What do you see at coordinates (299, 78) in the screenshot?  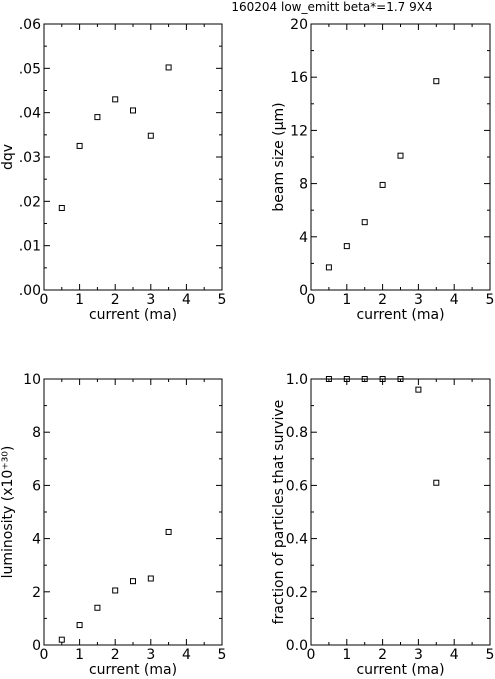 I see `y-tick-label: 16` at bounding box center [299, 78].